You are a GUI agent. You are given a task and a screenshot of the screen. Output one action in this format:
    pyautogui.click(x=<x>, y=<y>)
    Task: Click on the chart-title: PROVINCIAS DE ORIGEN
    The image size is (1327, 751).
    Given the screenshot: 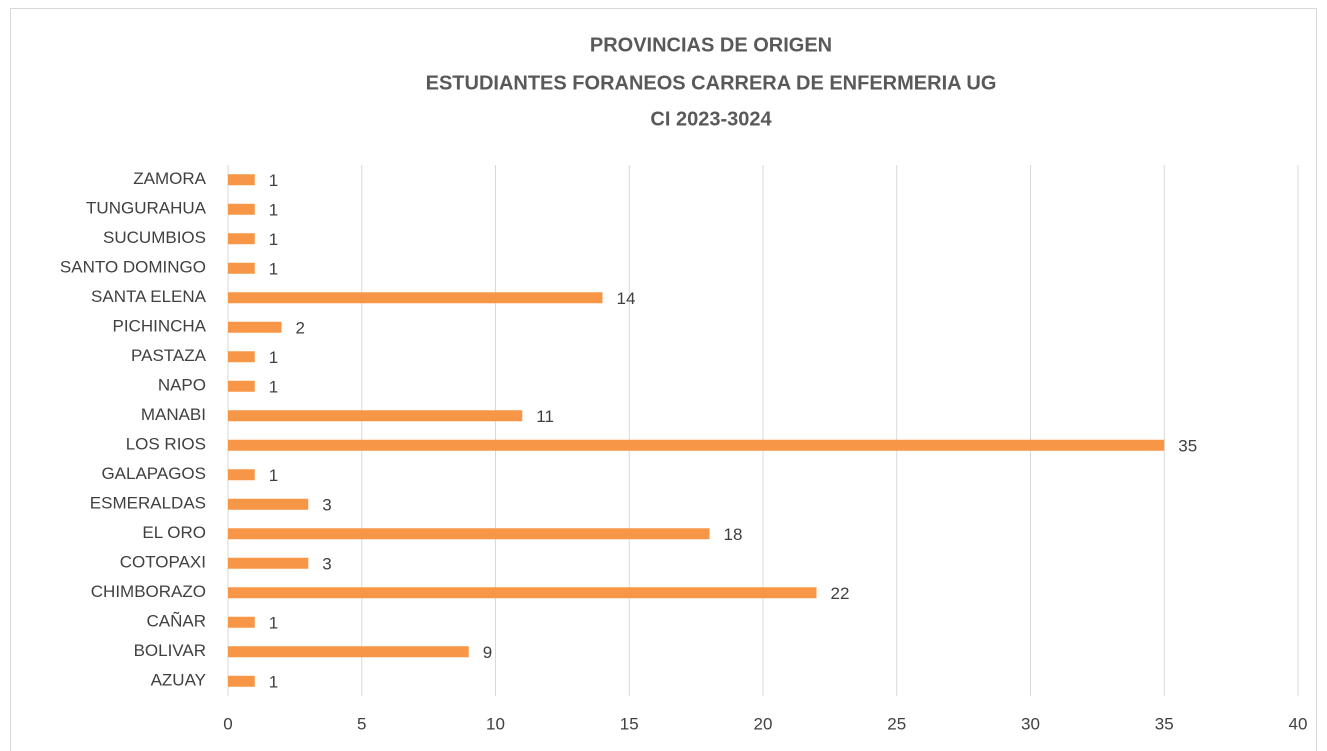 What is the action you would take?
    pyautogui.click(x=711, y=45)
    